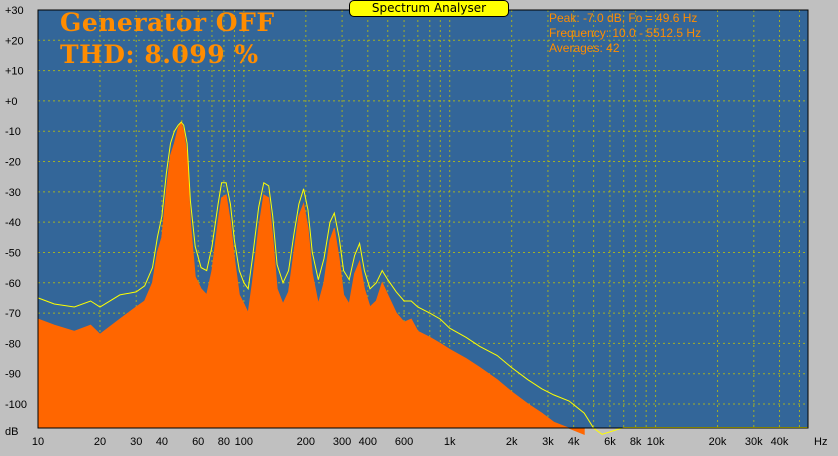  Describe the element at coordinates (429, 8) in the screenshot. I see `window-title: Spectrum Analyser` at that location.